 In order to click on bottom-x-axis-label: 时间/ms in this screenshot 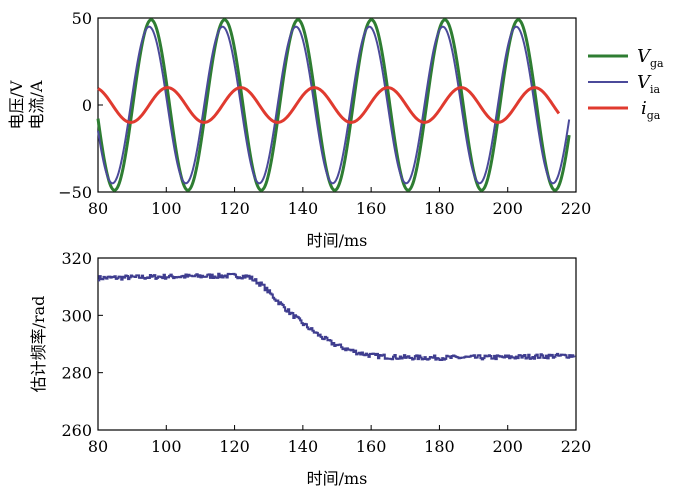, I will do `click(337, 478)`.